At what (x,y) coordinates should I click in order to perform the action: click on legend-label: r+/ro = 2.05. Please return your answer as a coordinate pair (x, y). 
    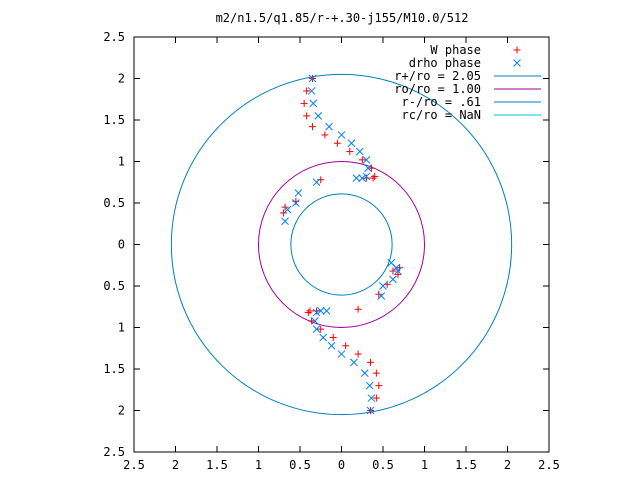
    Looking at the image, I should click on (437, 76).